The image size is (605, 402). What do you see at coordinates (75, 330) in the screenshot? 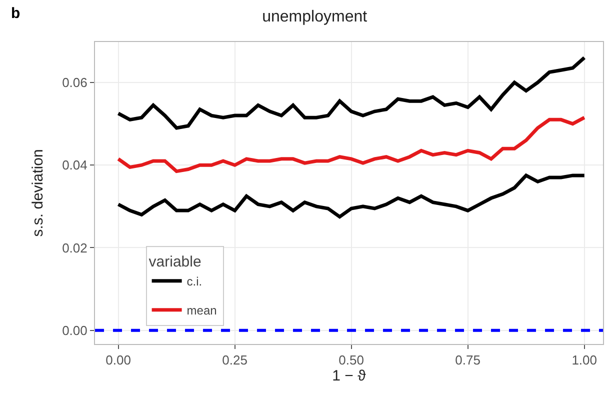
I see `y-tick-label: 0.00` at bounding box center [75, 330].